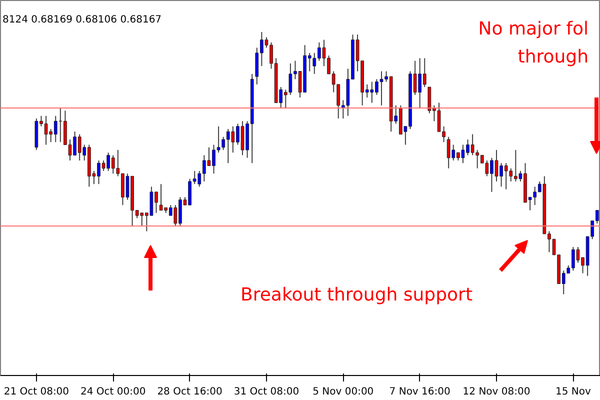 The image size is (600, 400). I want to click on x-tick-label: 7 Nov 16:00, so click(419, 392).